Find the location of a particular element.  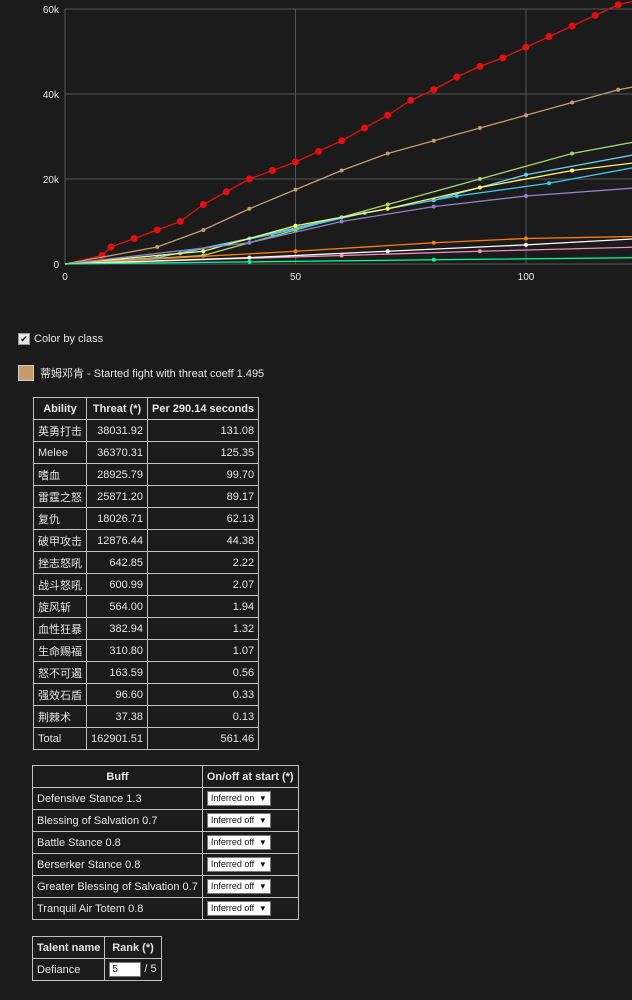

per-seconds-cell: 131.08 is located at coordinates (203, 430).